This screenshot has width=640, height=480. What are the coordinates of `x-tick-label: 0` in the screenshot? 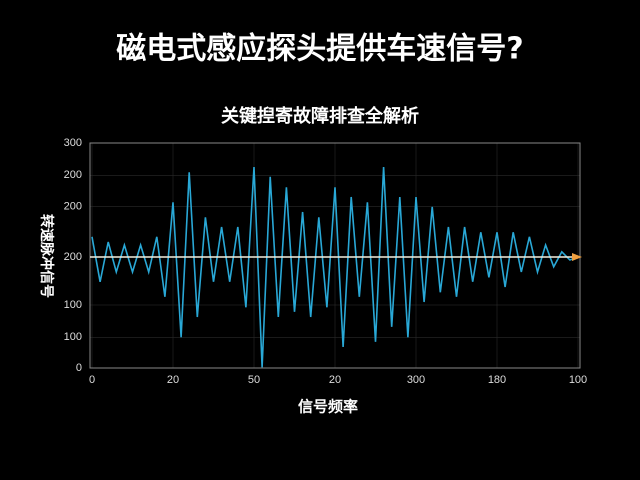 It's located at (92, 380).